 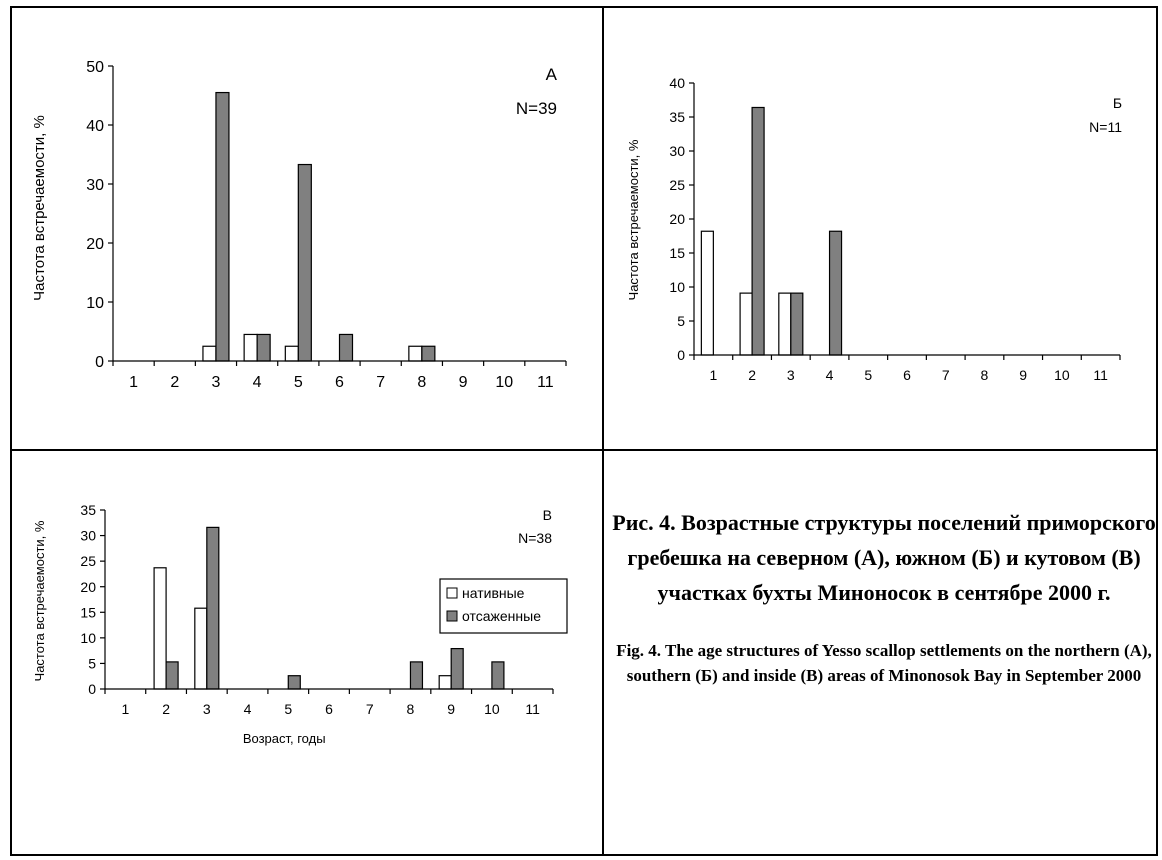 I want to click on chart-2-x-tick-label: 9, so click(x=451, y=709).